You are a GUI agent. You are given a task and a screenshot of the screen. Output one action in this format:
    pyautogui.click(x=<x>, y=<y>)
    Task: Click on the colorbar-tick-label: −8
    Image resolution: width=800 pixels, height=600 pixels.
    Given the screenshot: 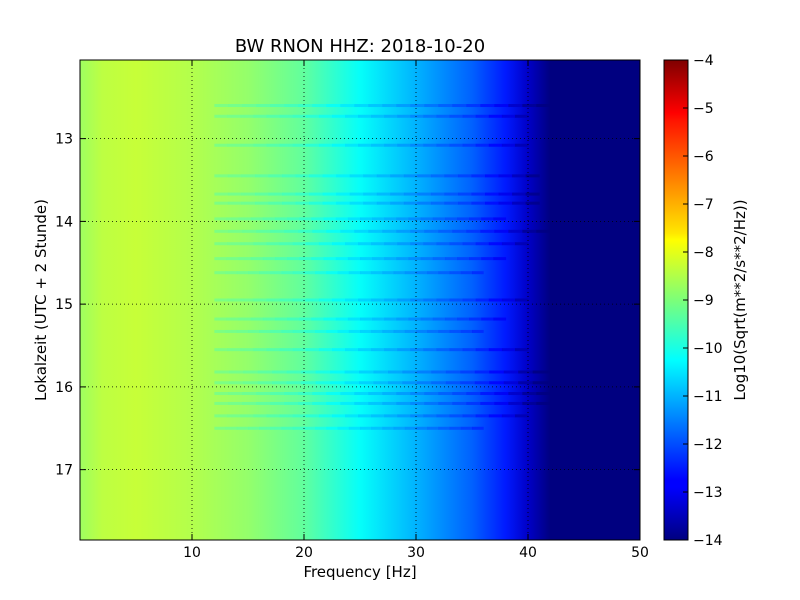 What is the action you would take?
    pyautogui.click(x=703, y=253)
    